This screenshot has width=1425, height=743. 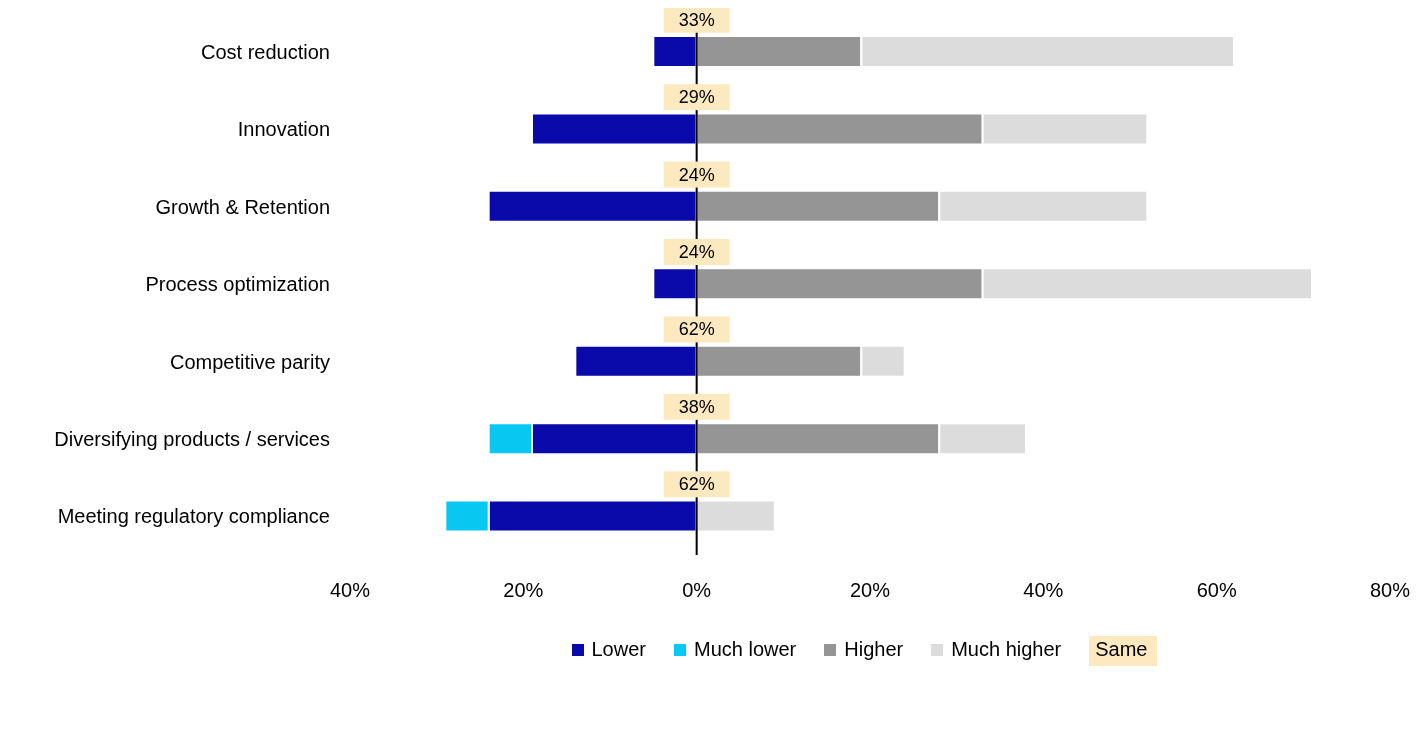 What do you see at coordinates (1390, 590) in the screenshot?
I see `x-tick-label: 80%` at bounding box center [1390, 590].